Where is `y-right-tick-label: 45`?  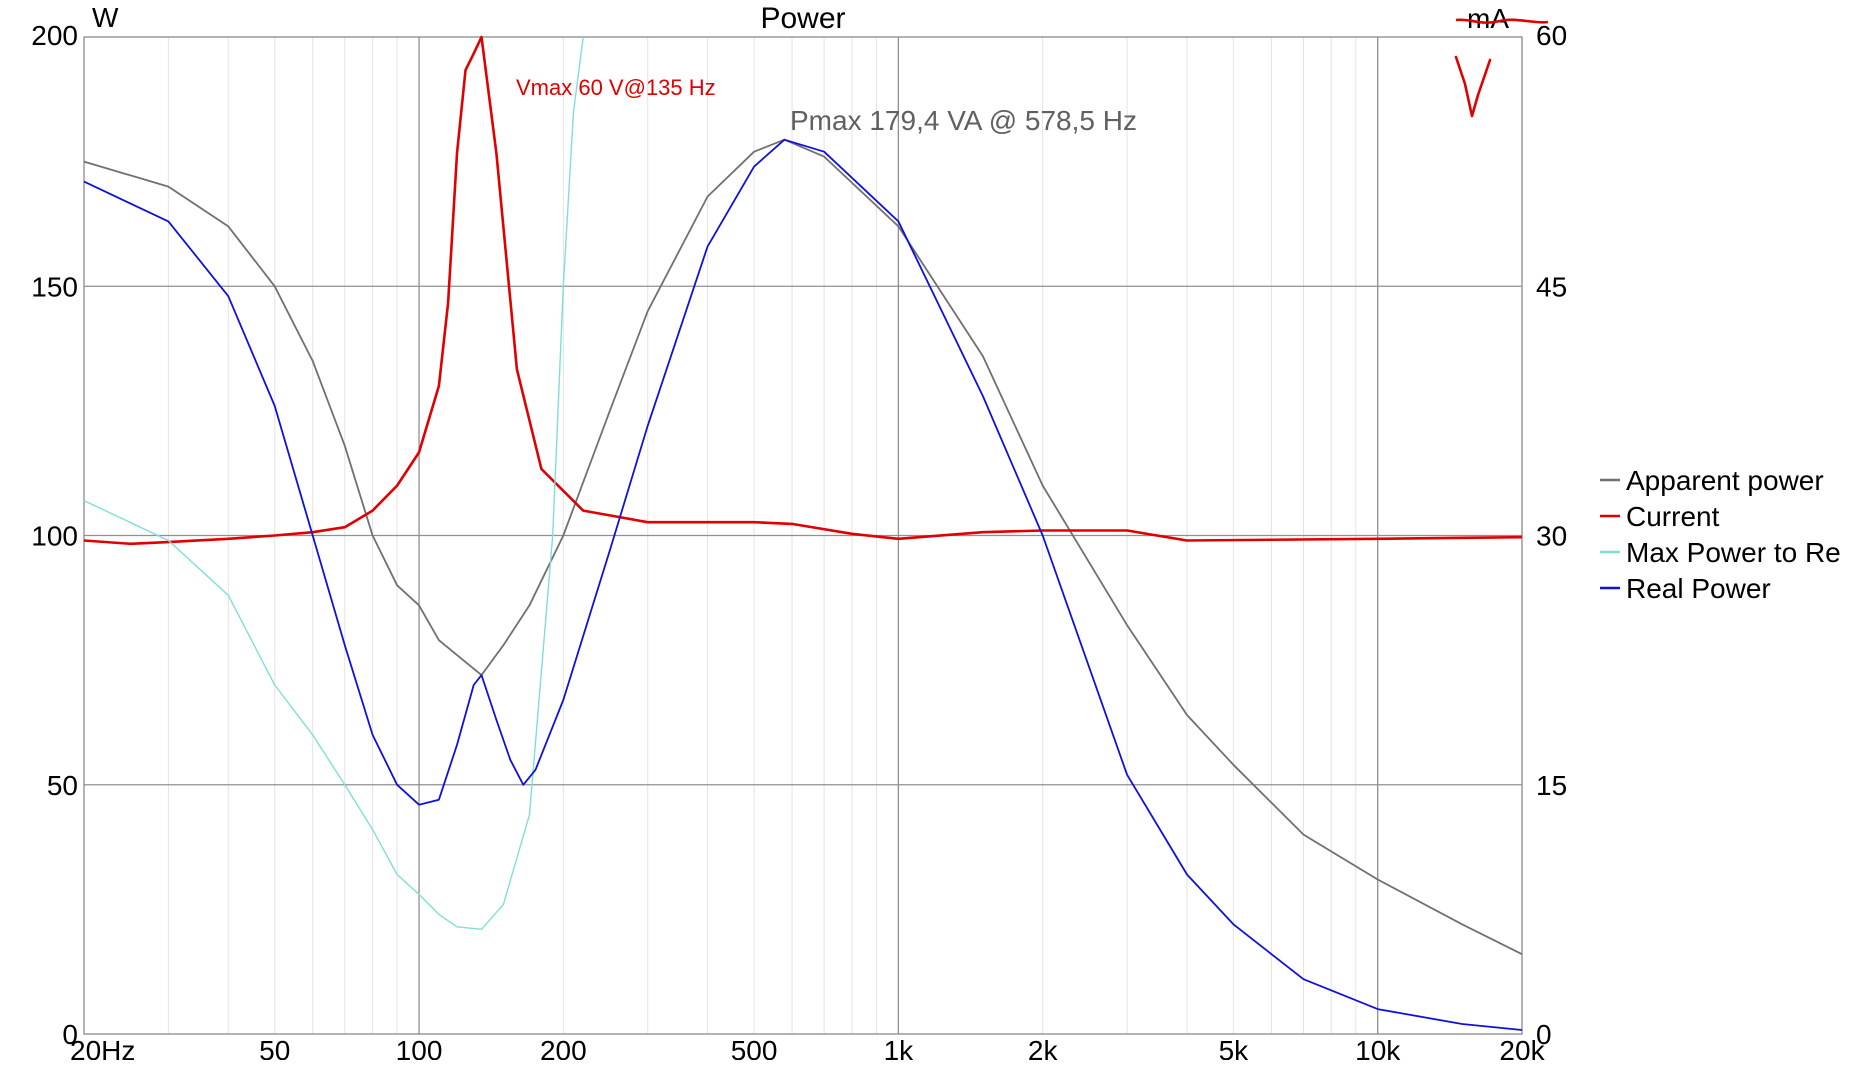 y-right-tick-label: 45 is located at coordinates (1551, 286).